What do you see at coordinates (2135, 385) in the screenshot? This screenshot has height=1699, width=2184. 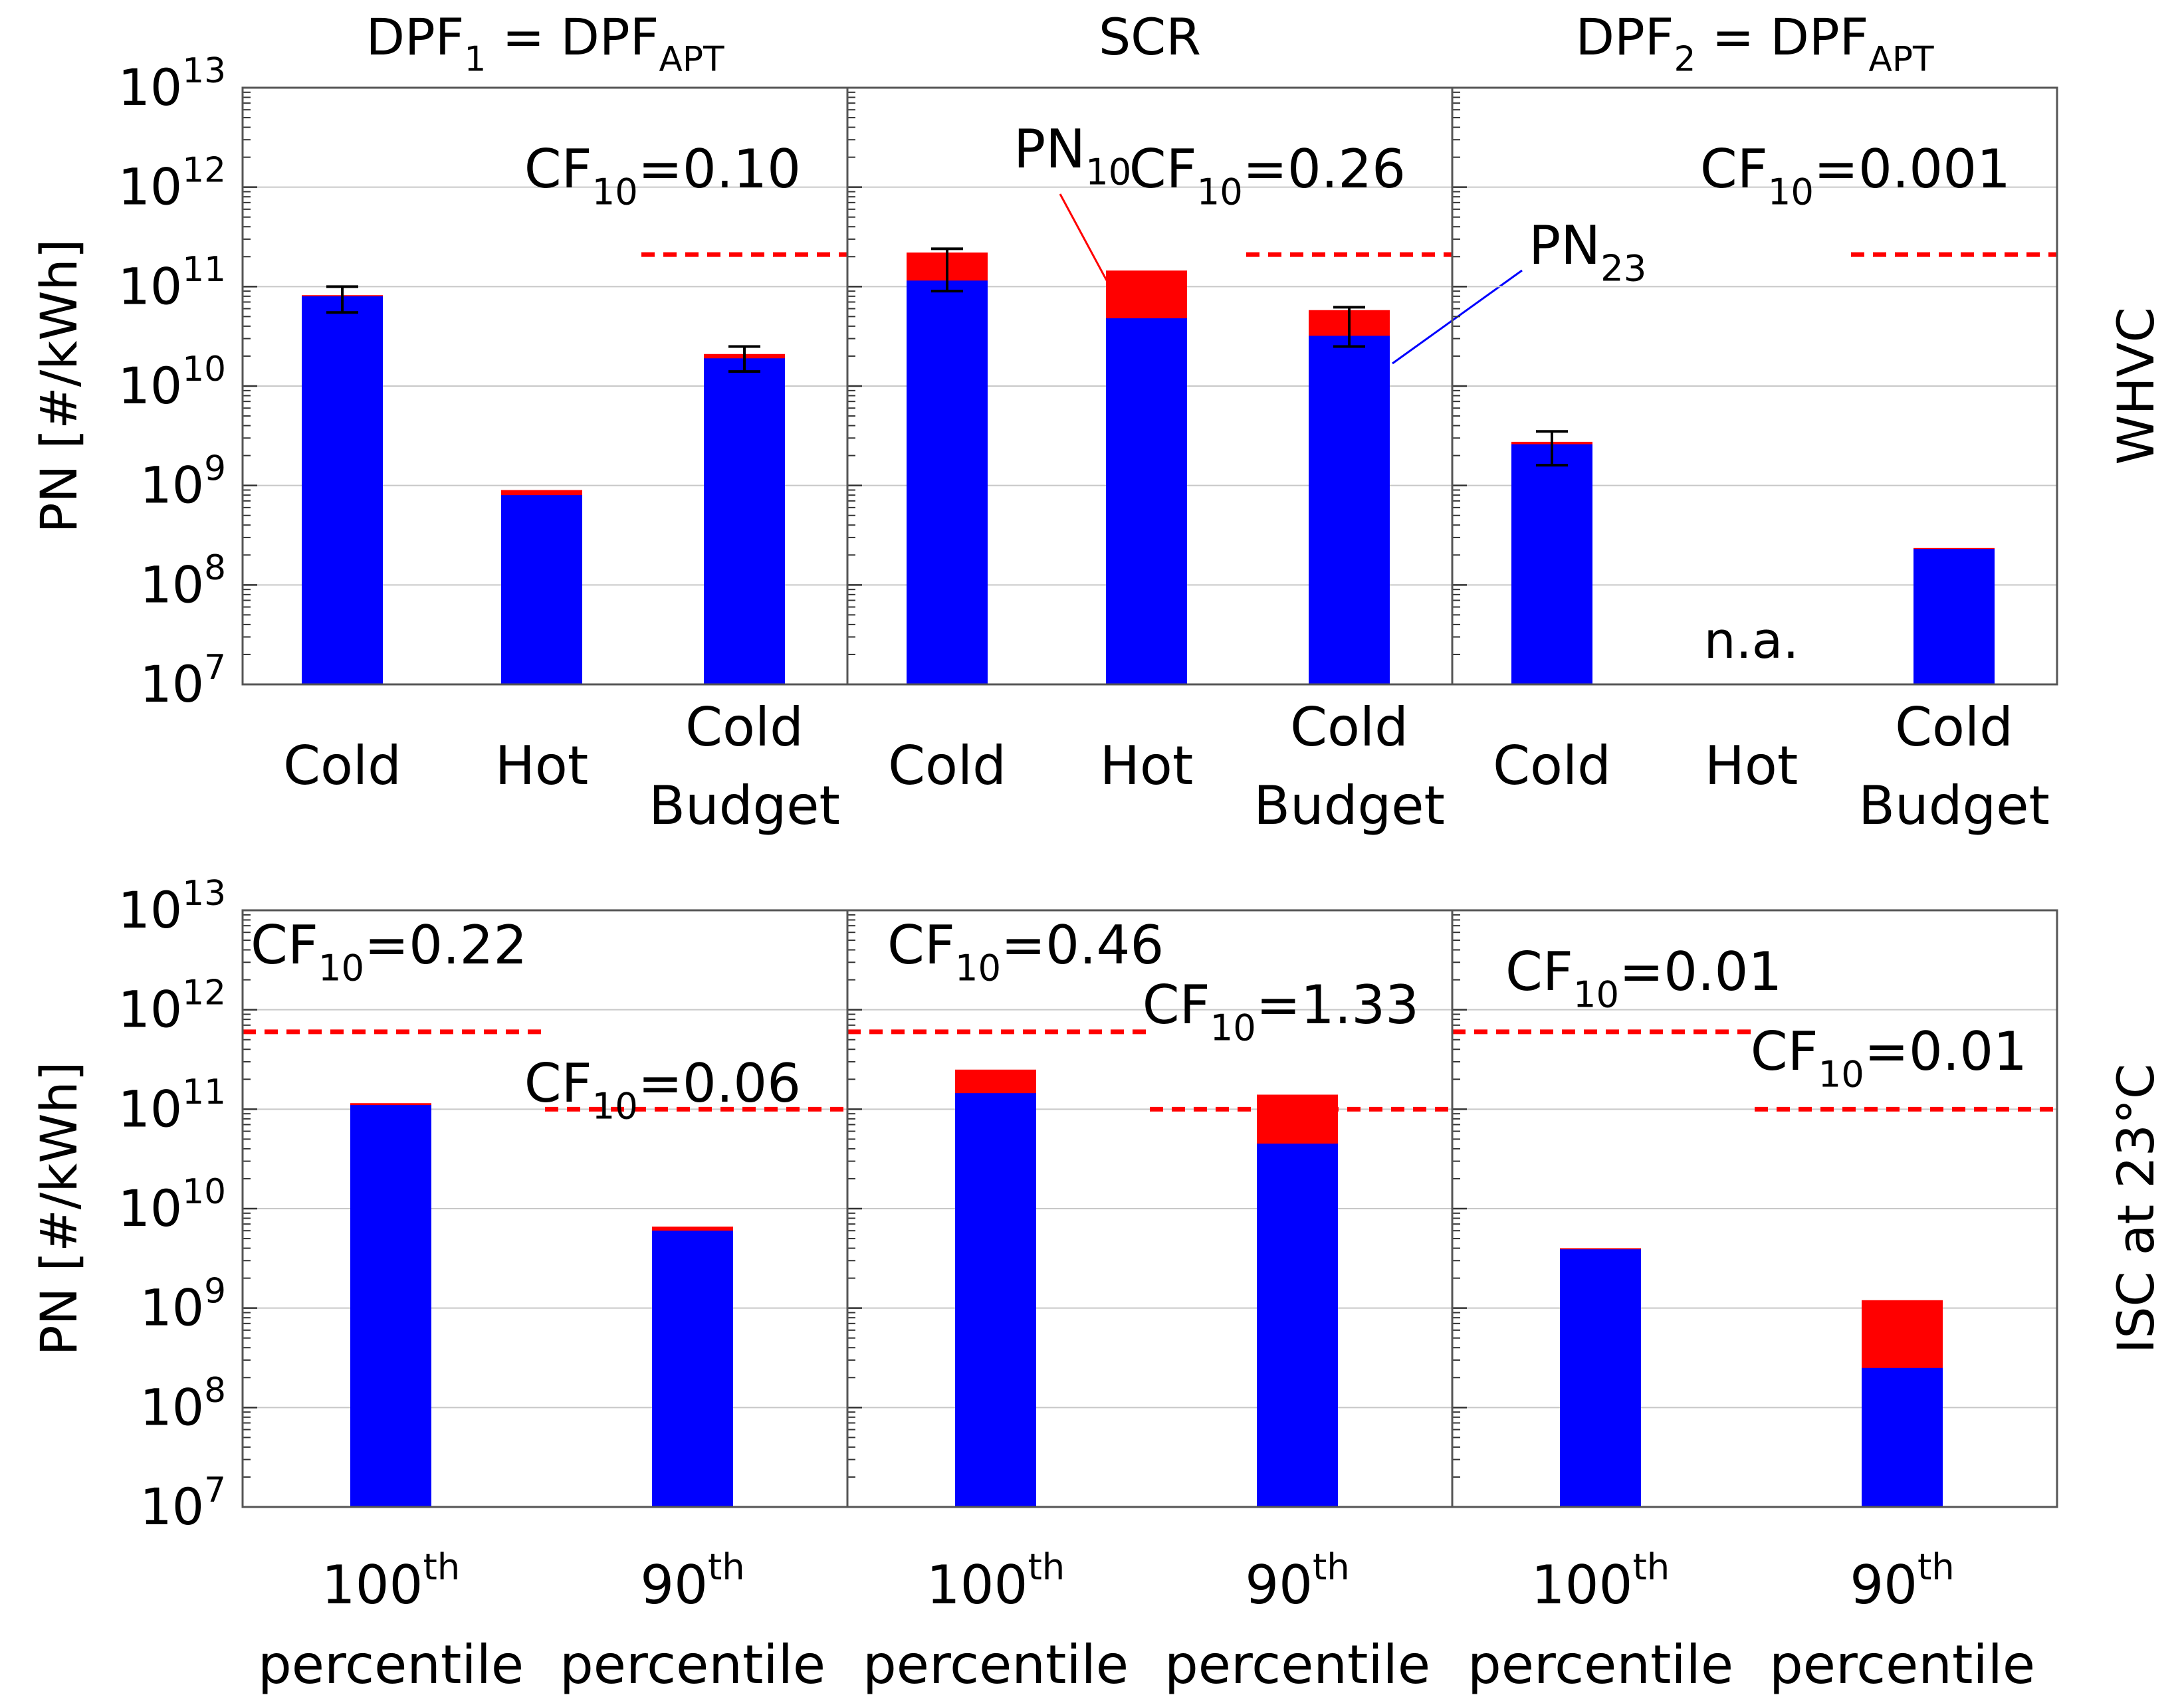 I see `row-label: WHVC` at bounding box center [2135, 385].